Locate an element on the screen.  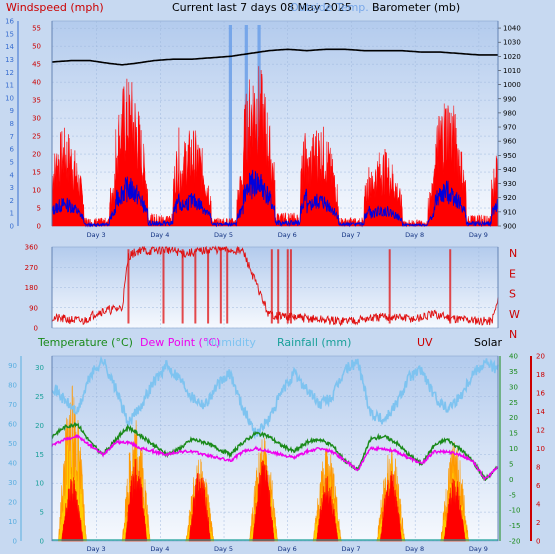
uv-tick-label: 14 is located at coordinates (540, 412).